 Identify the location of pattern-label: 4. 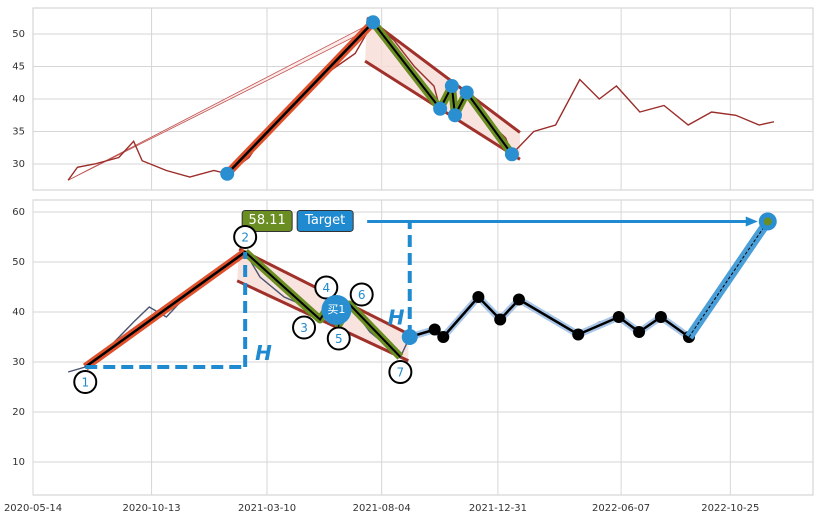
(326, 288).